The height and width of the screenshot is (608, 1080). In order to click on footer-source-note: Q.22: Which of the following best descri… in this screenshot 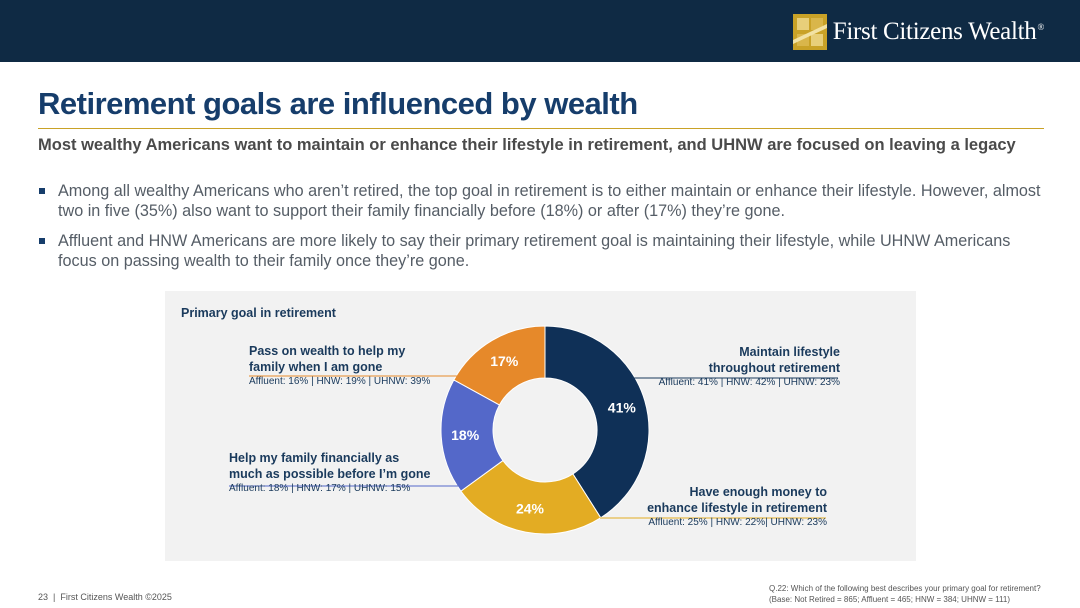, I will do `click(905, 594)`.